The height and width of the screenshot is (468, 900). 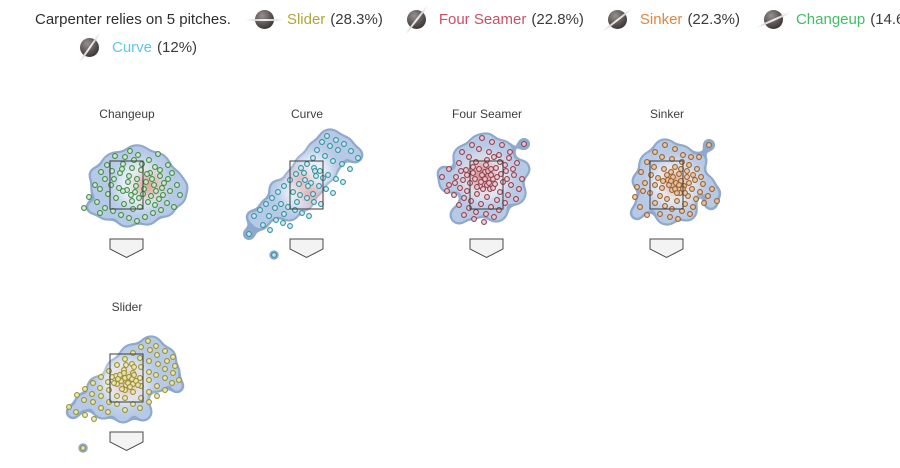 I want to click on panel-title-curve: Curve, so click(x=306, y=114).